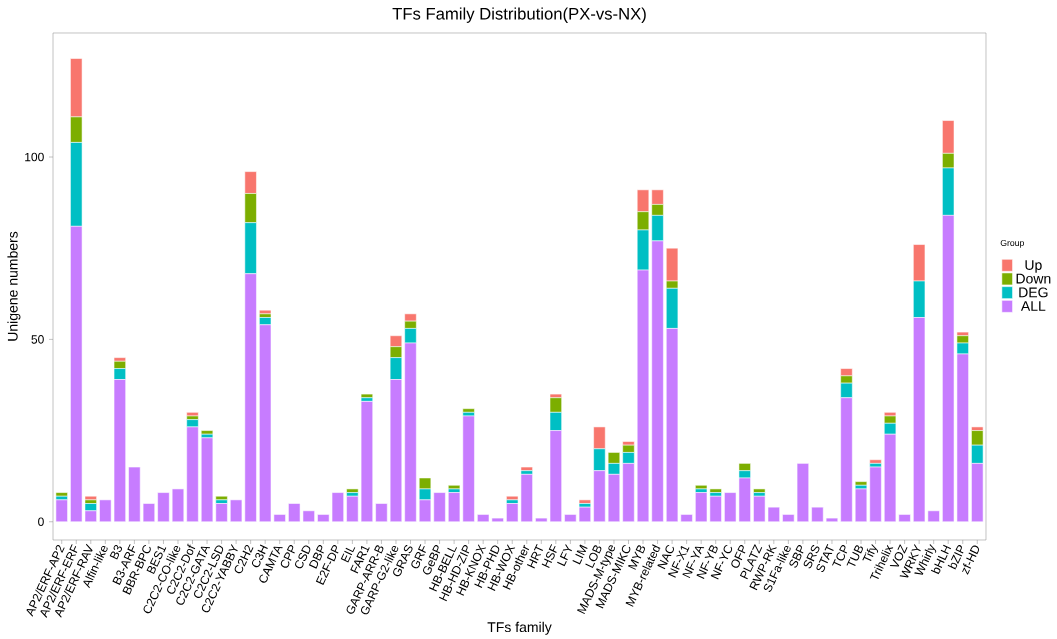  Describe the element at coordinates (34, 157) in the screenshot. I see `y-tick-label: 100` at that location.